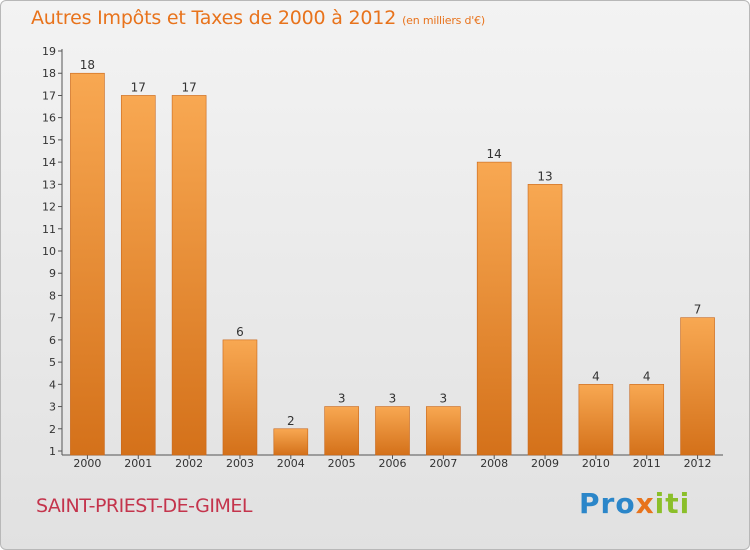 Image resolution: width=750 pixels, height=550 pixels. I want to click on bar-value-label: 2, so click(291, 421).